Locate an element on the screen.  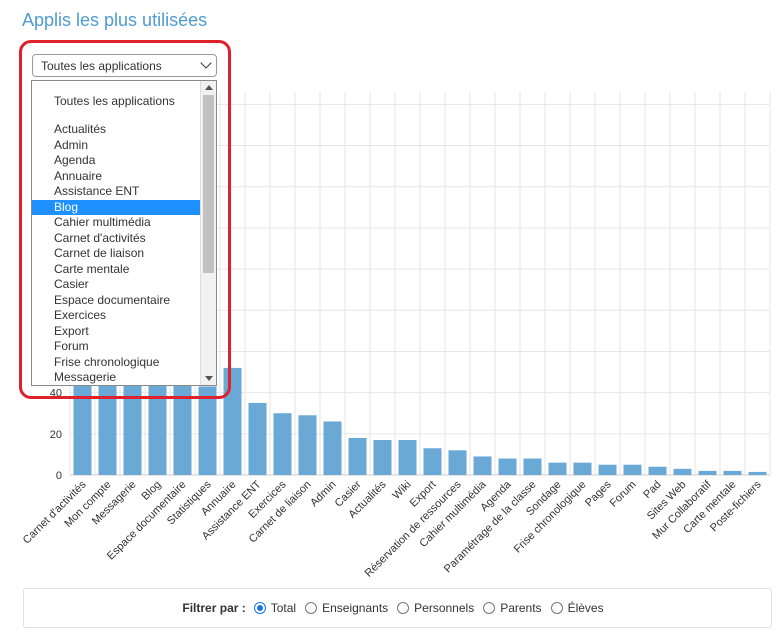
scroll-down-icon is located at coordinates (209, 378).